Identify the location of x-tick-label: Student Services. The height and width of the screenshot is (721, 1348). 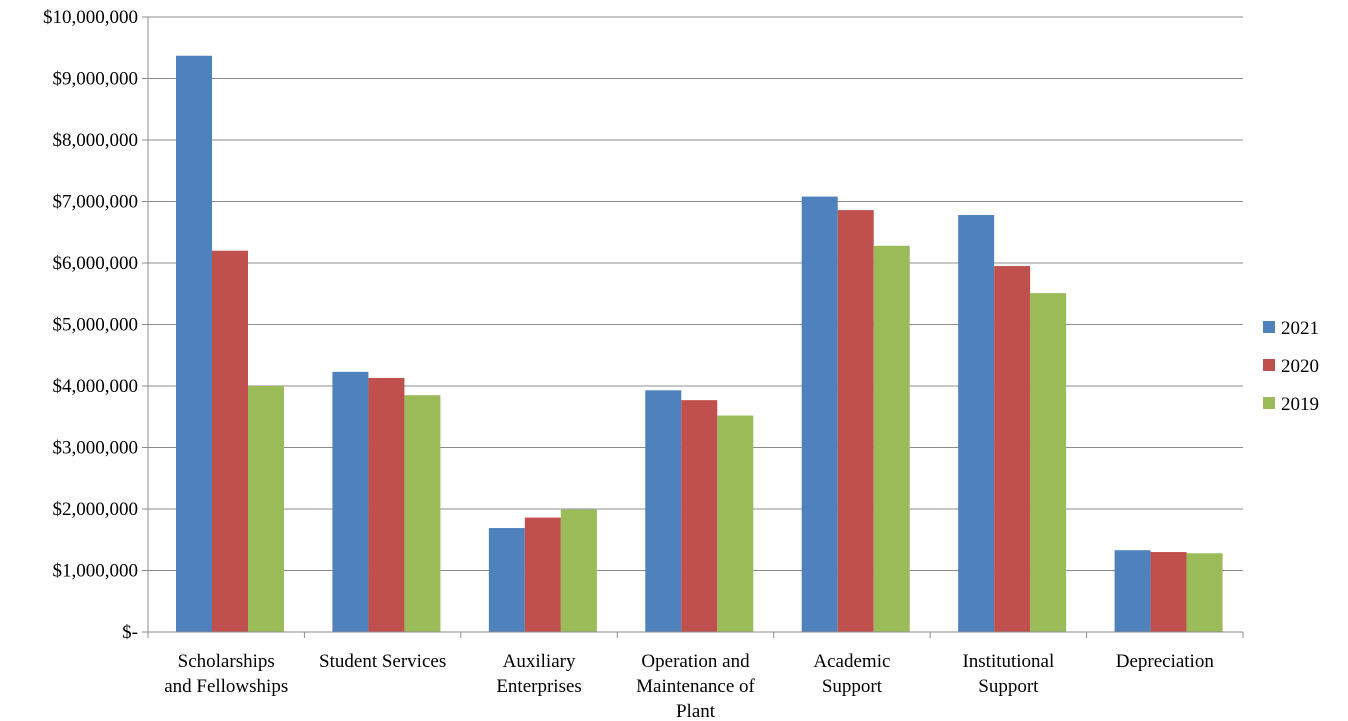
(382, 661).